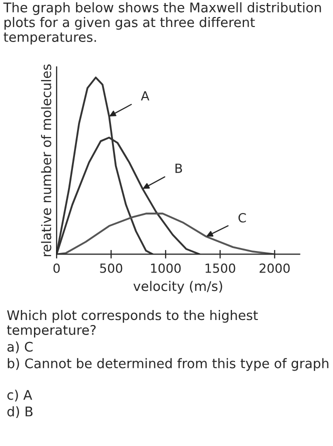 The image size is (333, 446). I want to click on x-tick-label: 500, so click(111, 268).